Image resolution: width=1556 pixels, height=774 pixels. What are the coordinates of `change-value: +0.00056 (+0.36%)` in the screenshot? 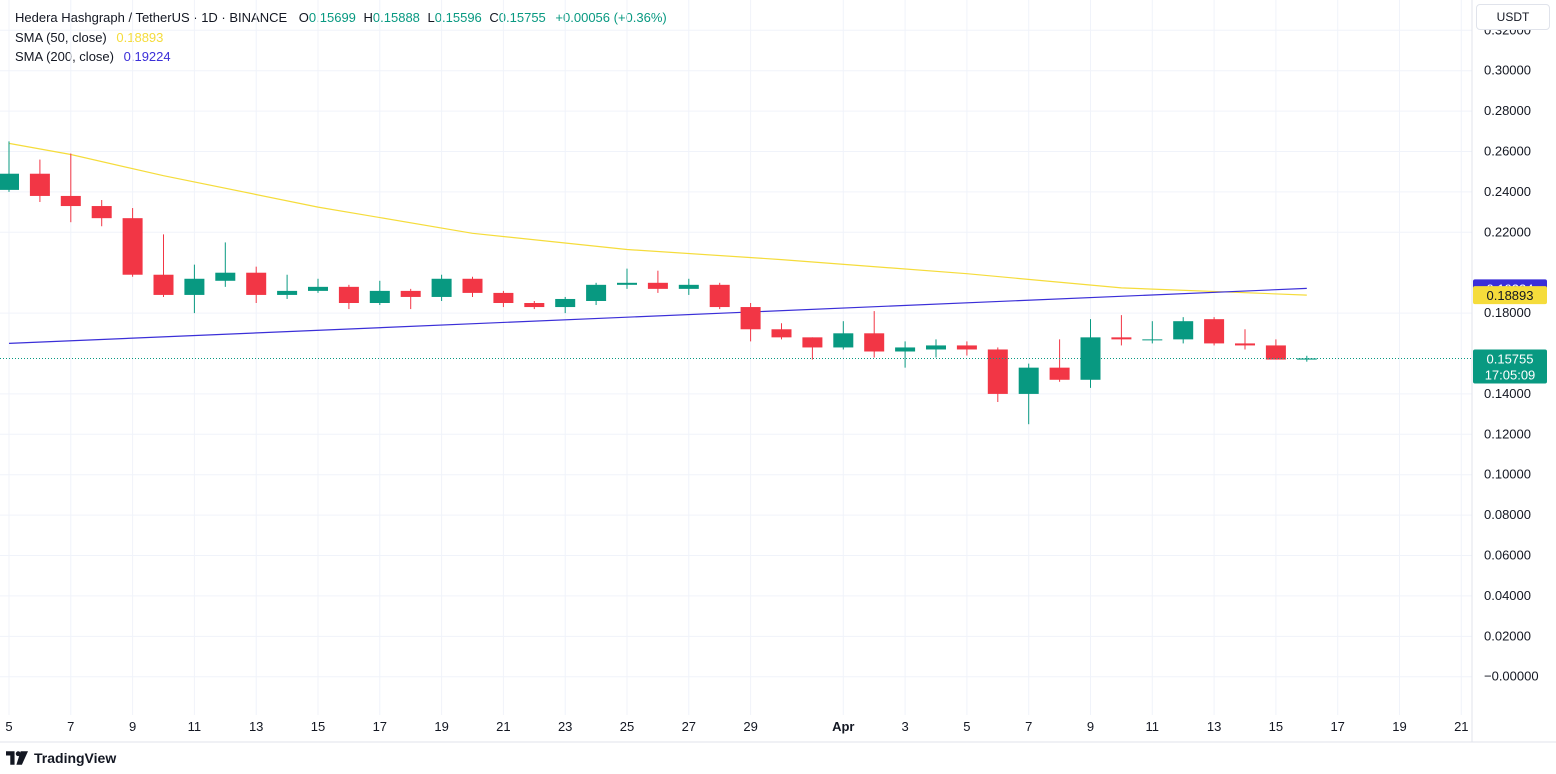 It's located at (611, 17).